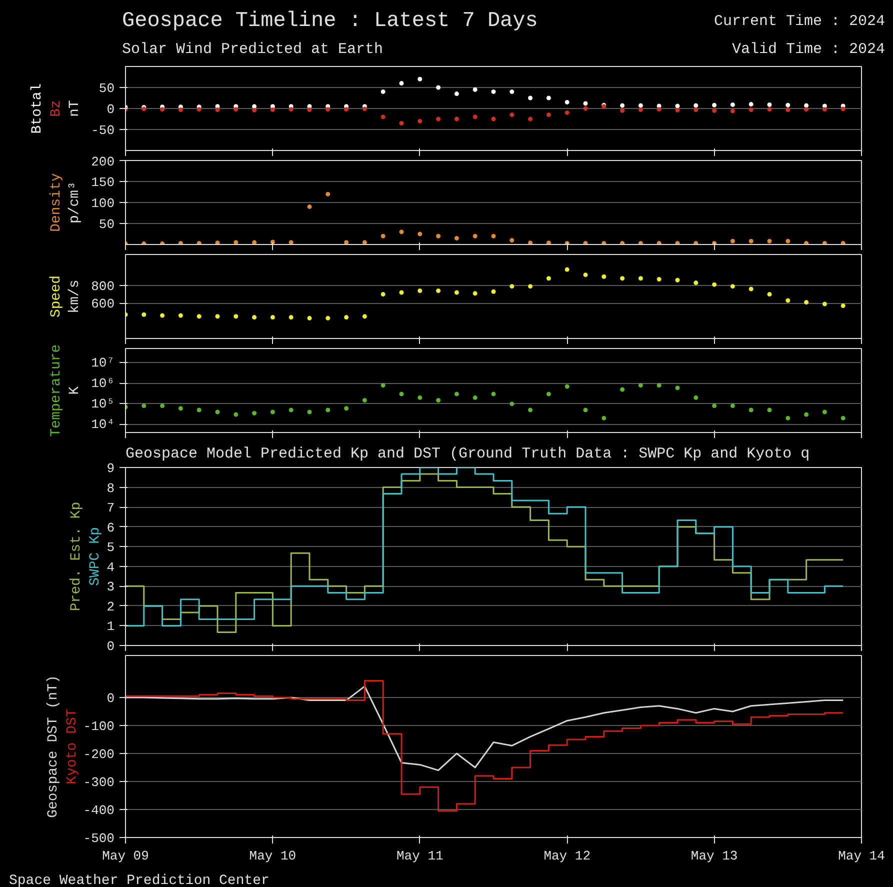 The height and width of the screenshot is (887, 893). What do you see at coordinates (139, 879) in the screenshot?
I see `text: Space Weather Prediction Center` at bounding box center [139, 879].